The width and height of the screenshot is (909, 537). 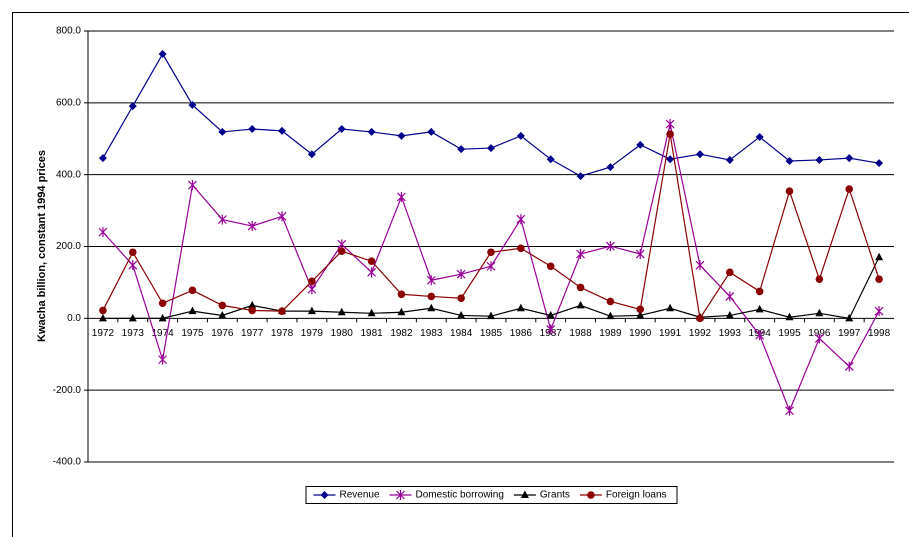 I want to click on x-tick-label: 1980, so click(x=342, y=333).